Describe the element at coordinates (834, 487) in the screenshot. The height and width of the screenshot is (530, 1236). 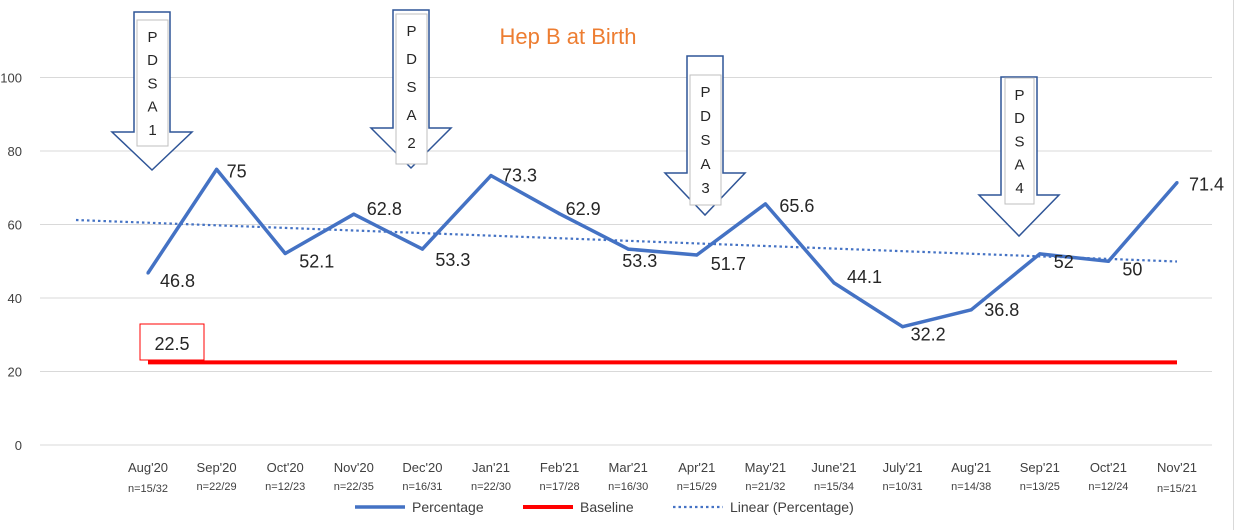
I see `sample-size-label: n=15/34` at that location.